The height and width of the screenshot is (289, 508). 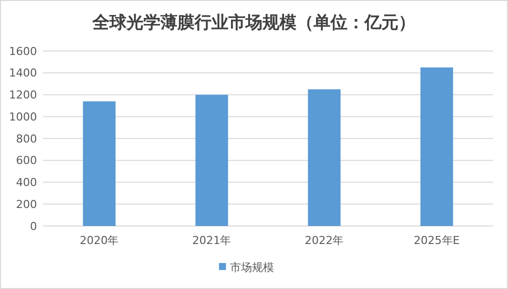 I want to click on chart-title: 全球光学薄膜行业市场规模（单位：亿元）, so click(x=254, y=23).